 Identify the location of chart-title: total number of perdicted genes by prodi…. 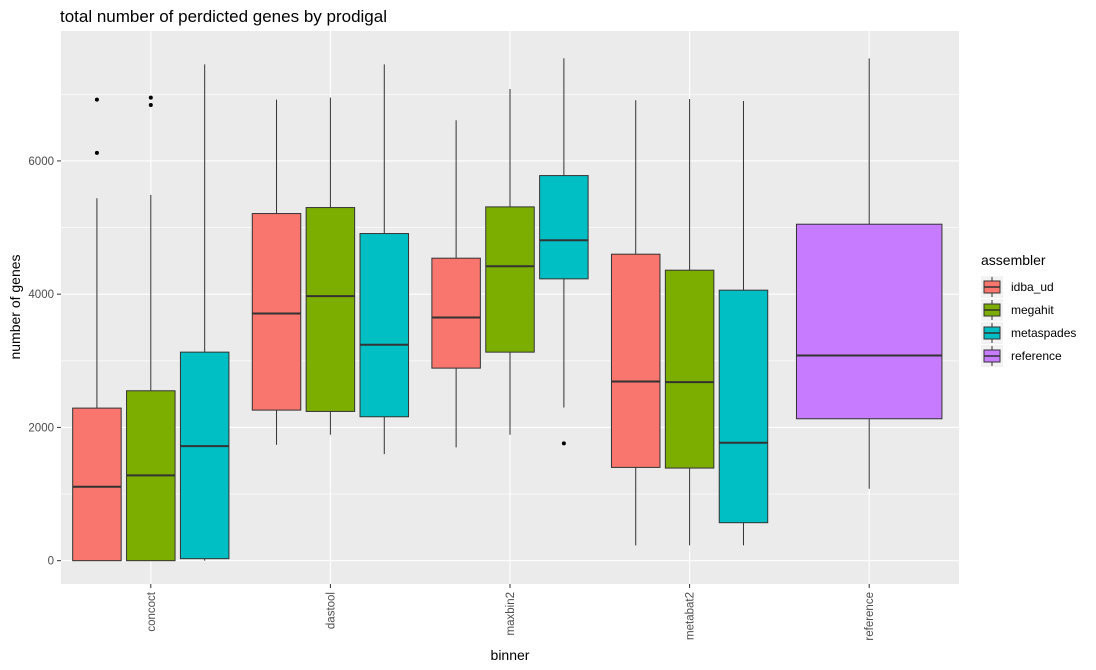
(223, 16).